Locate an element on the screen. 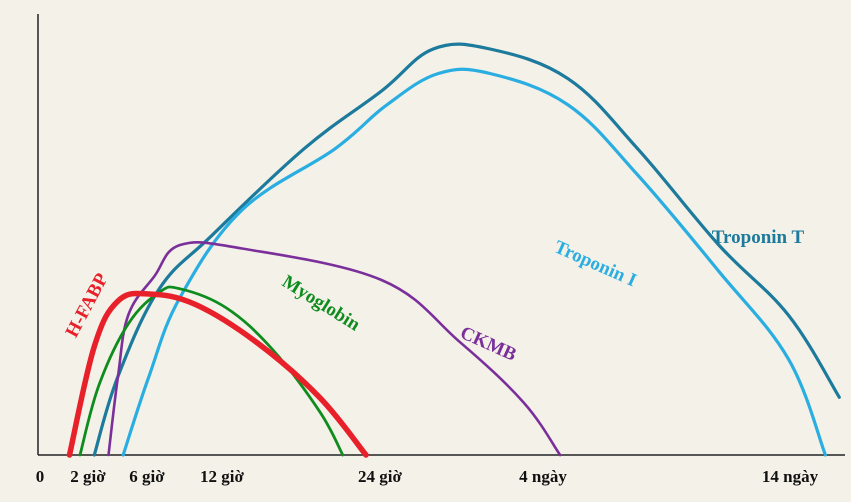 This screenshot has width=851, height=502. series-label-h-fabp: H-FABP is located at coordinates (87, 305).